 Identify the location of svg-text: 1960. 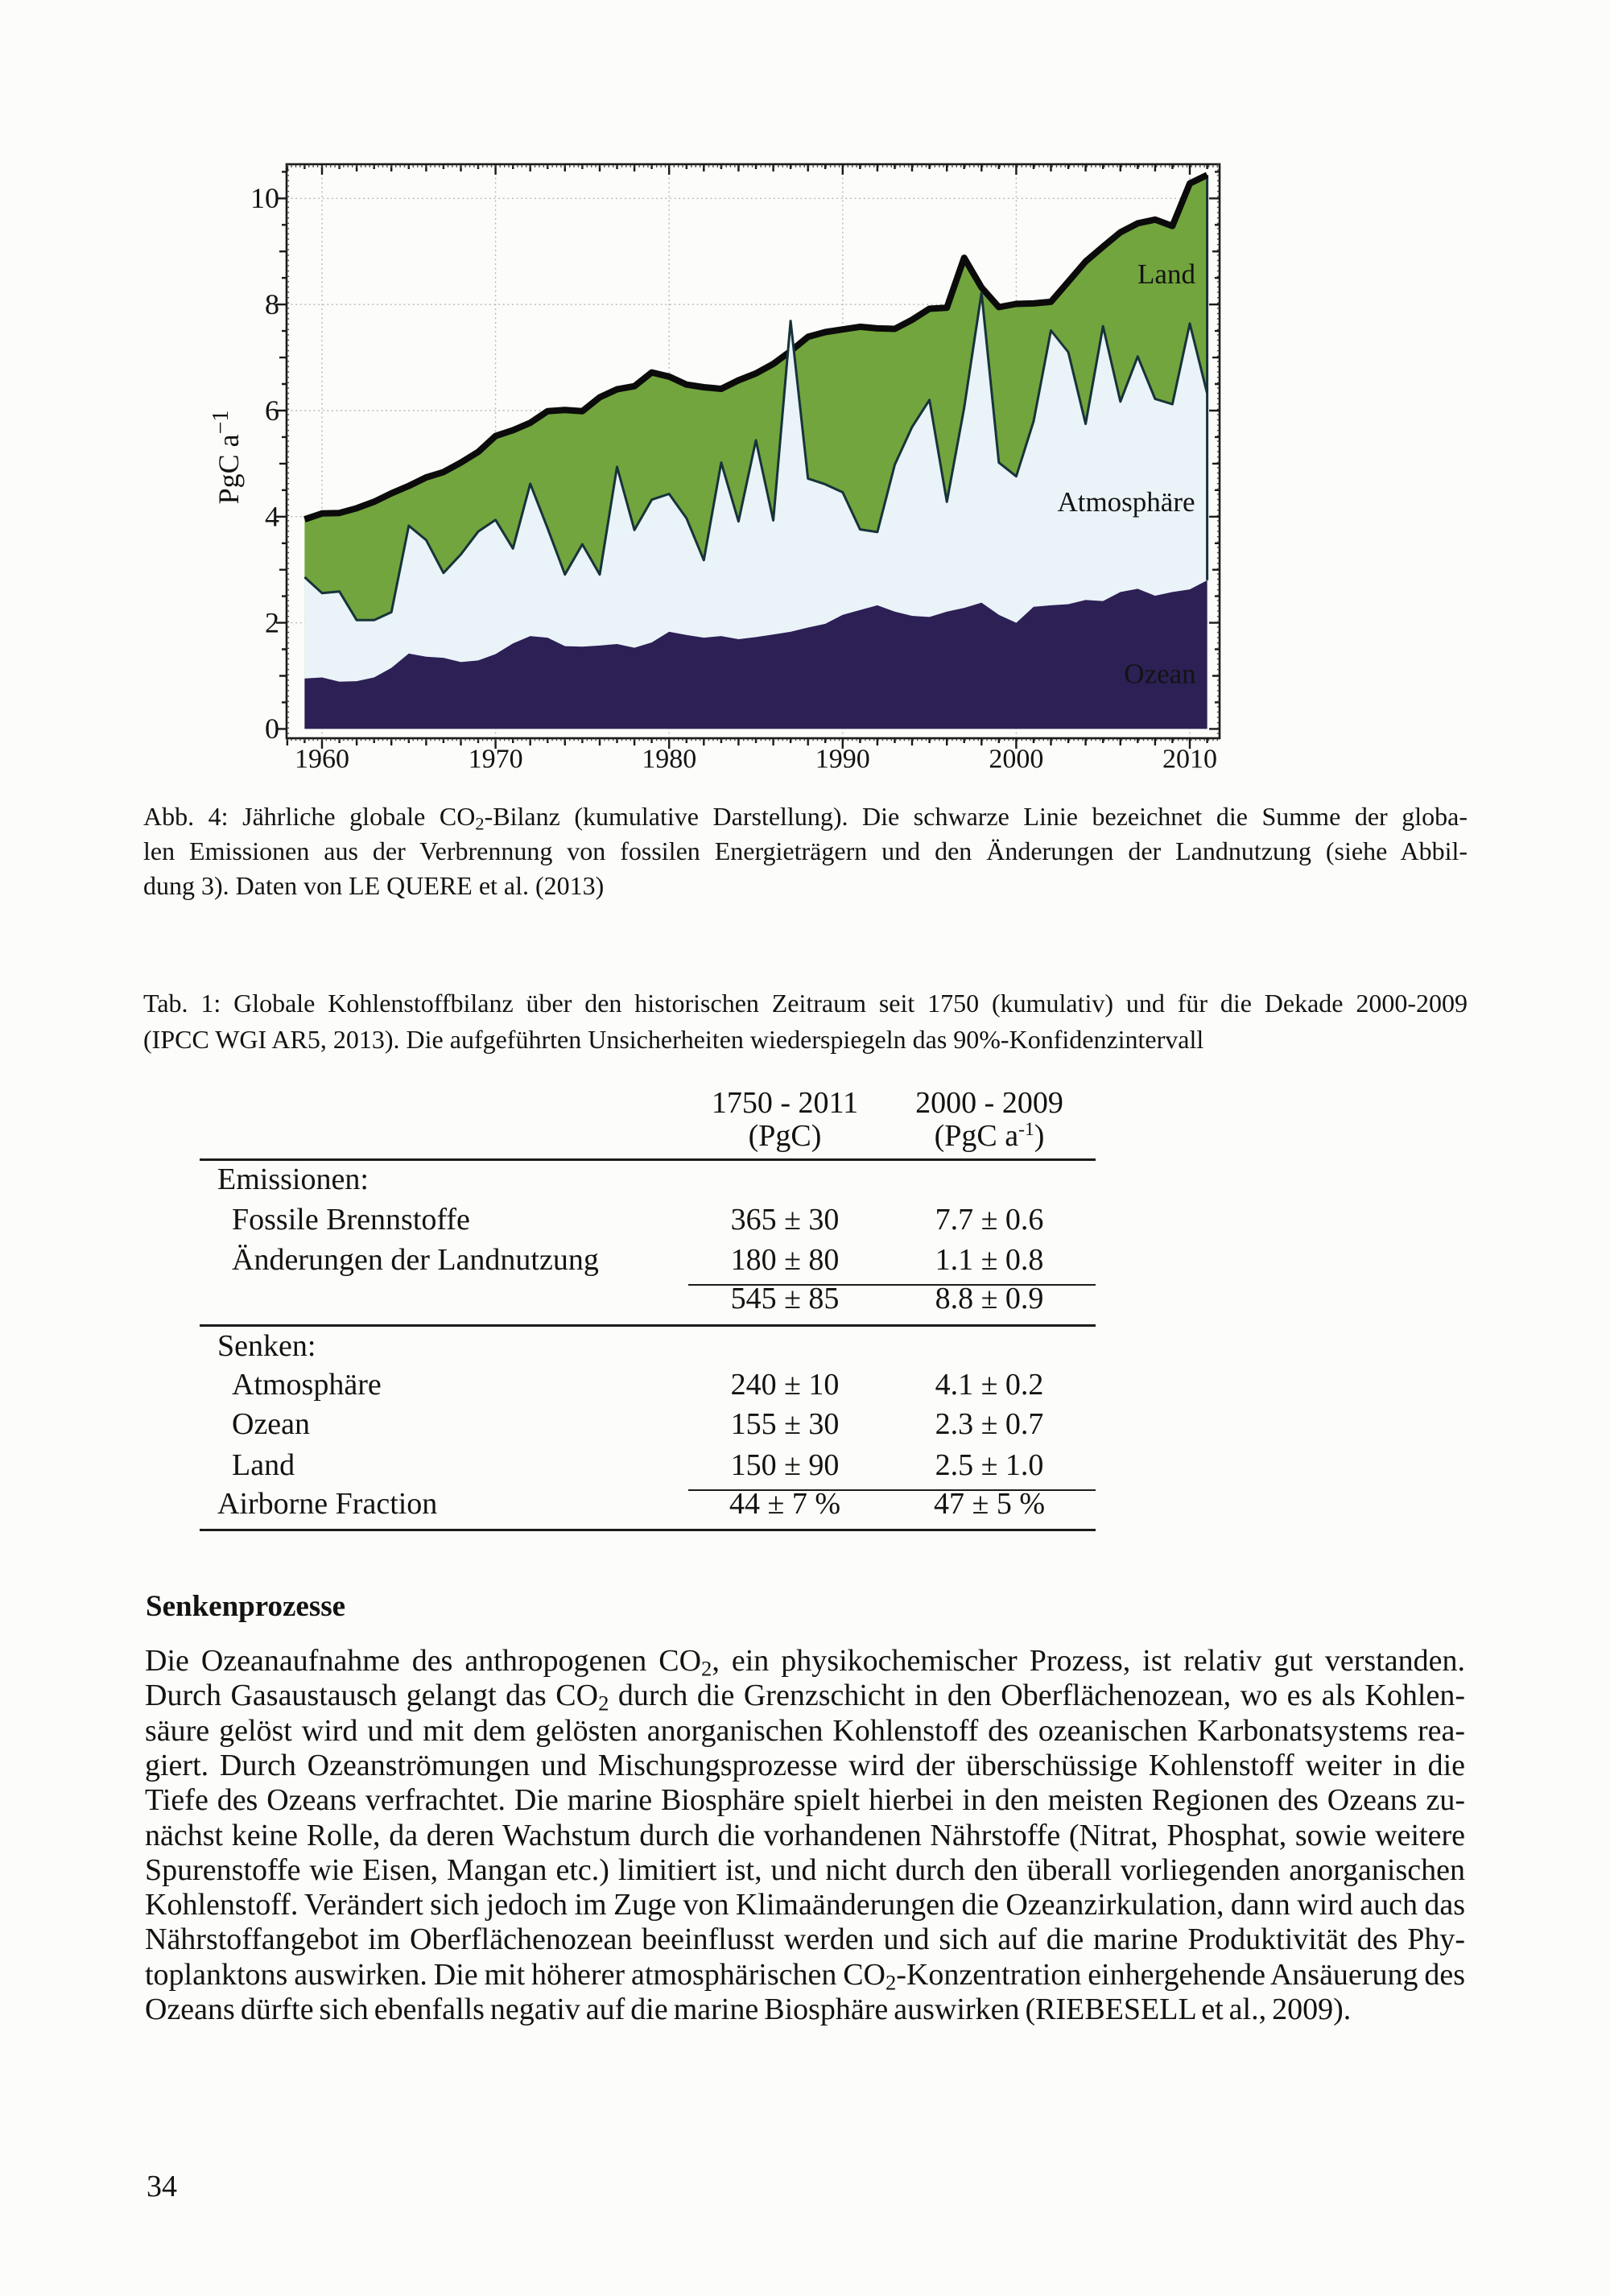
(322, 759).